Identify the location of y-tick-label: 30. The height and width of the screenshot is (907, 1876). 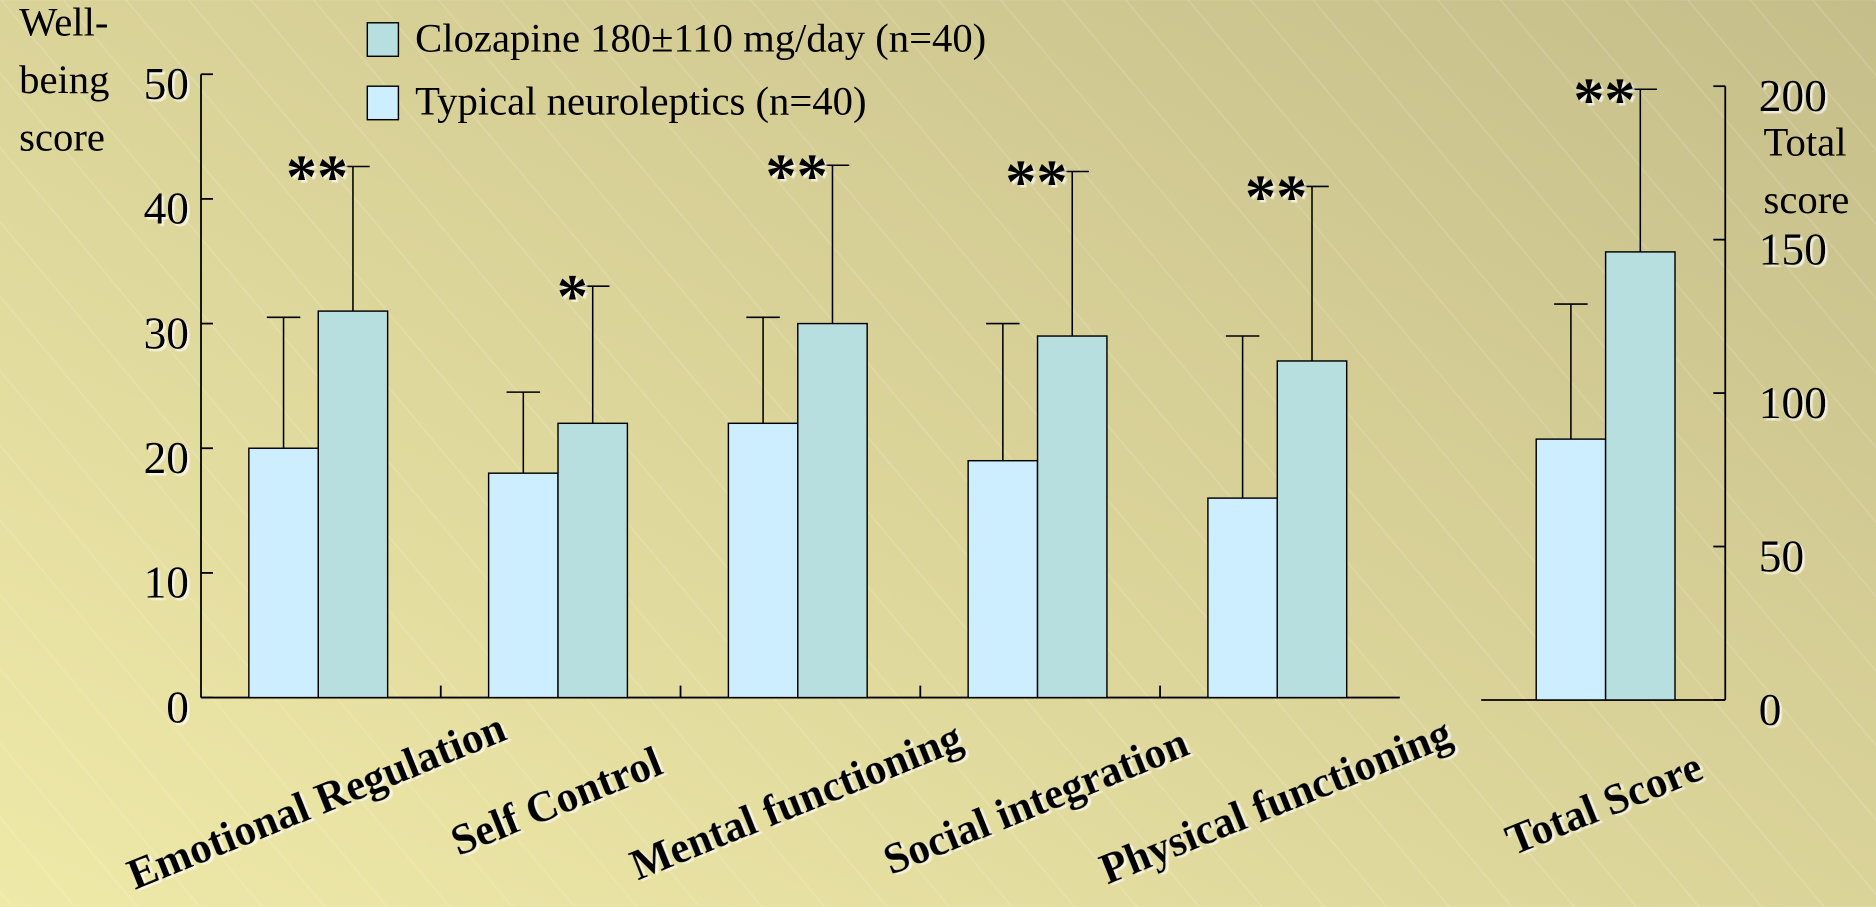
(166, 332).